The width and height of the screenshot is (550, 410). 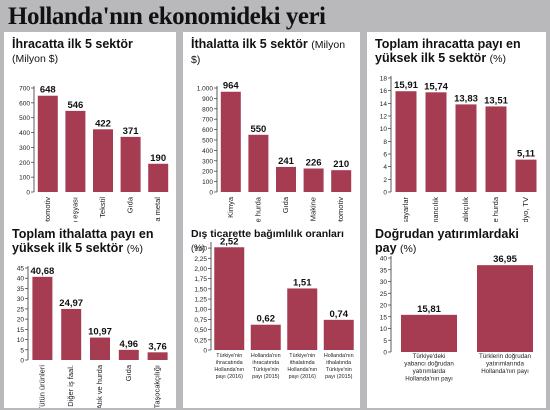 I want to click on data-label: 226, so click(x=314, y=162).